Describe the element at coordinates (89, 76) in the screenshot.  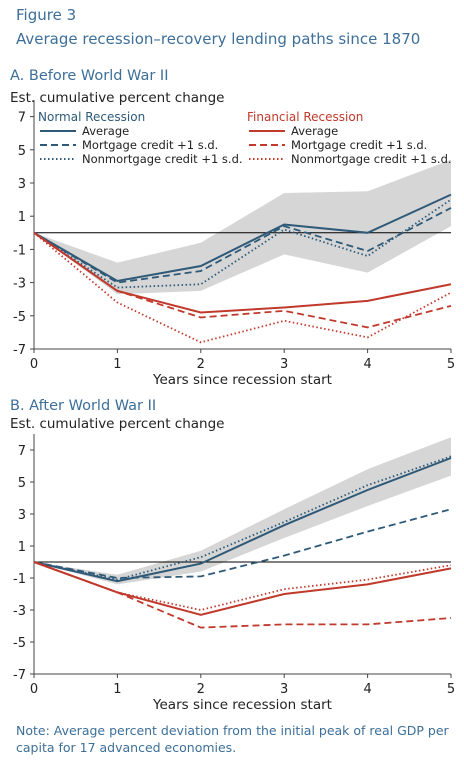
I see `panel-a-title: A. Before World War II` at that location.